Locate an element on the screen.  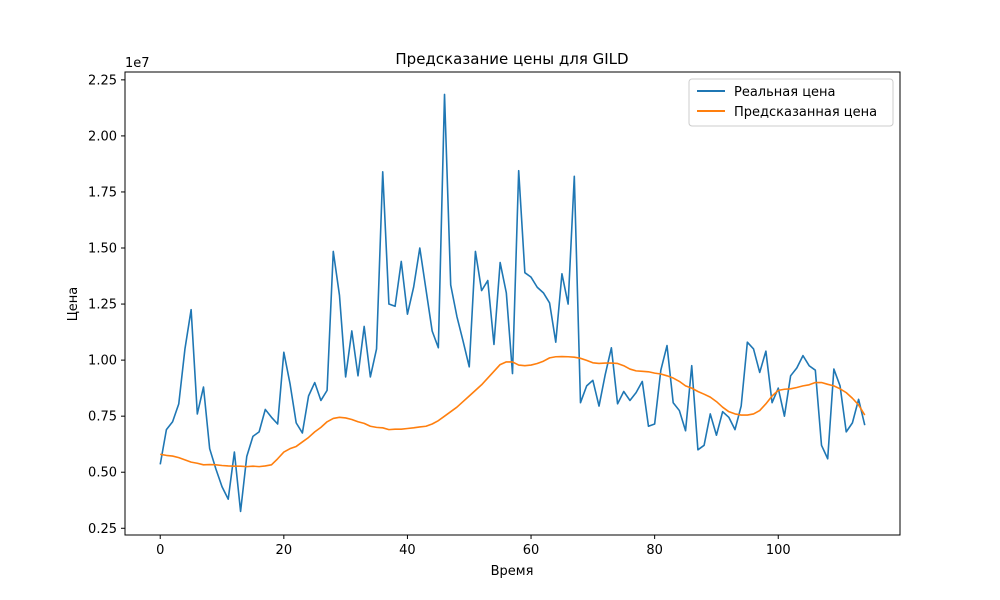
legend: Реальная цена Предсказанная цена is located at coordinates (791, 102).